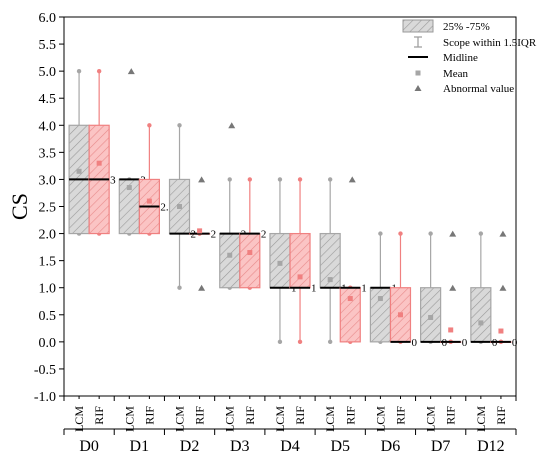 Image resolution: width=550 pixels, height=463 pixels. Describe the element at coordinates (456, 74) in the screenshot. I see `legend-label-mean: Mean` at that location.